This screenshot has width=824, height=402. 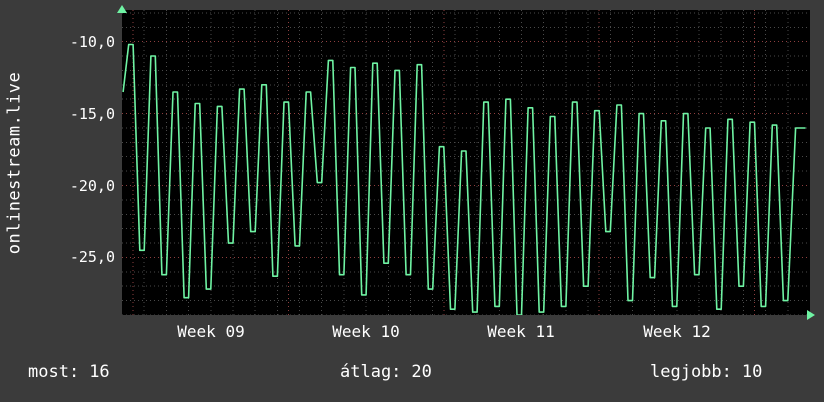 I want to click on vertical-axis-title-container: onlinestream.live, so click(x=14, y=162).